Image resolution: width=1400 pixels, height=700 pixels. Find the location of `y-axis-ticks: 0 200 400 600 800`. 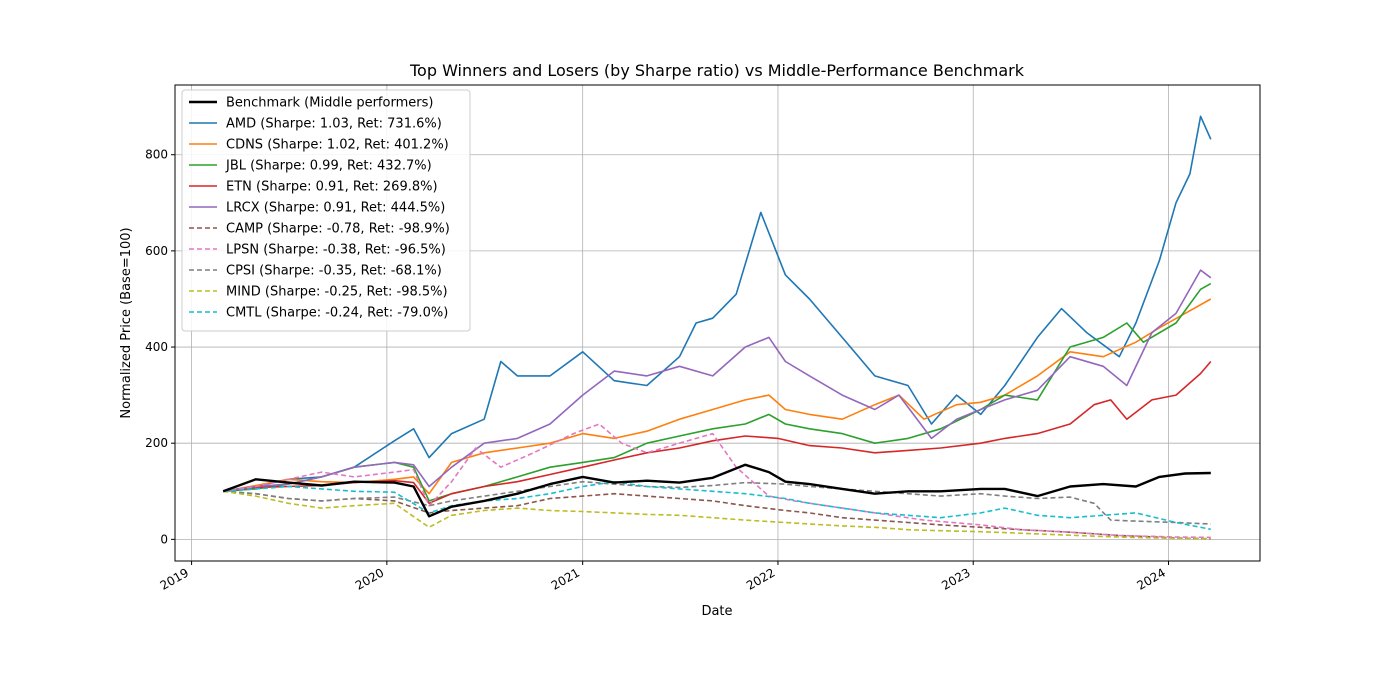

y-axis-ticks: 0 200 400 600 800 is located at coordinates (160, 347).